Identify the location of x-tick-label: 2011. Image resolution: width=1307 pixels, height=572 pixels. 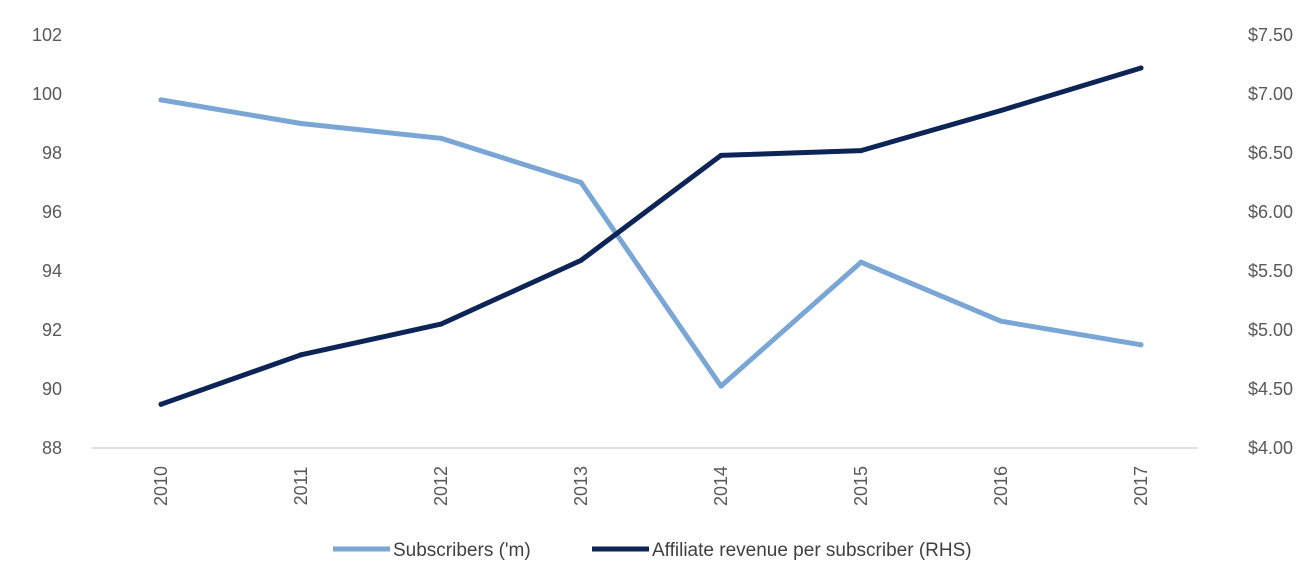
(301, 486).